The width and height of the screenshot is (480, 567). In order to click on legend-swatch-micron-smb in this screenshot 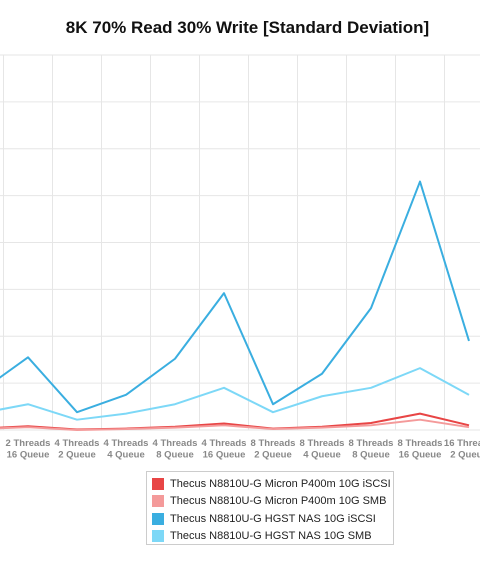, I will do `click(158, 501)`.